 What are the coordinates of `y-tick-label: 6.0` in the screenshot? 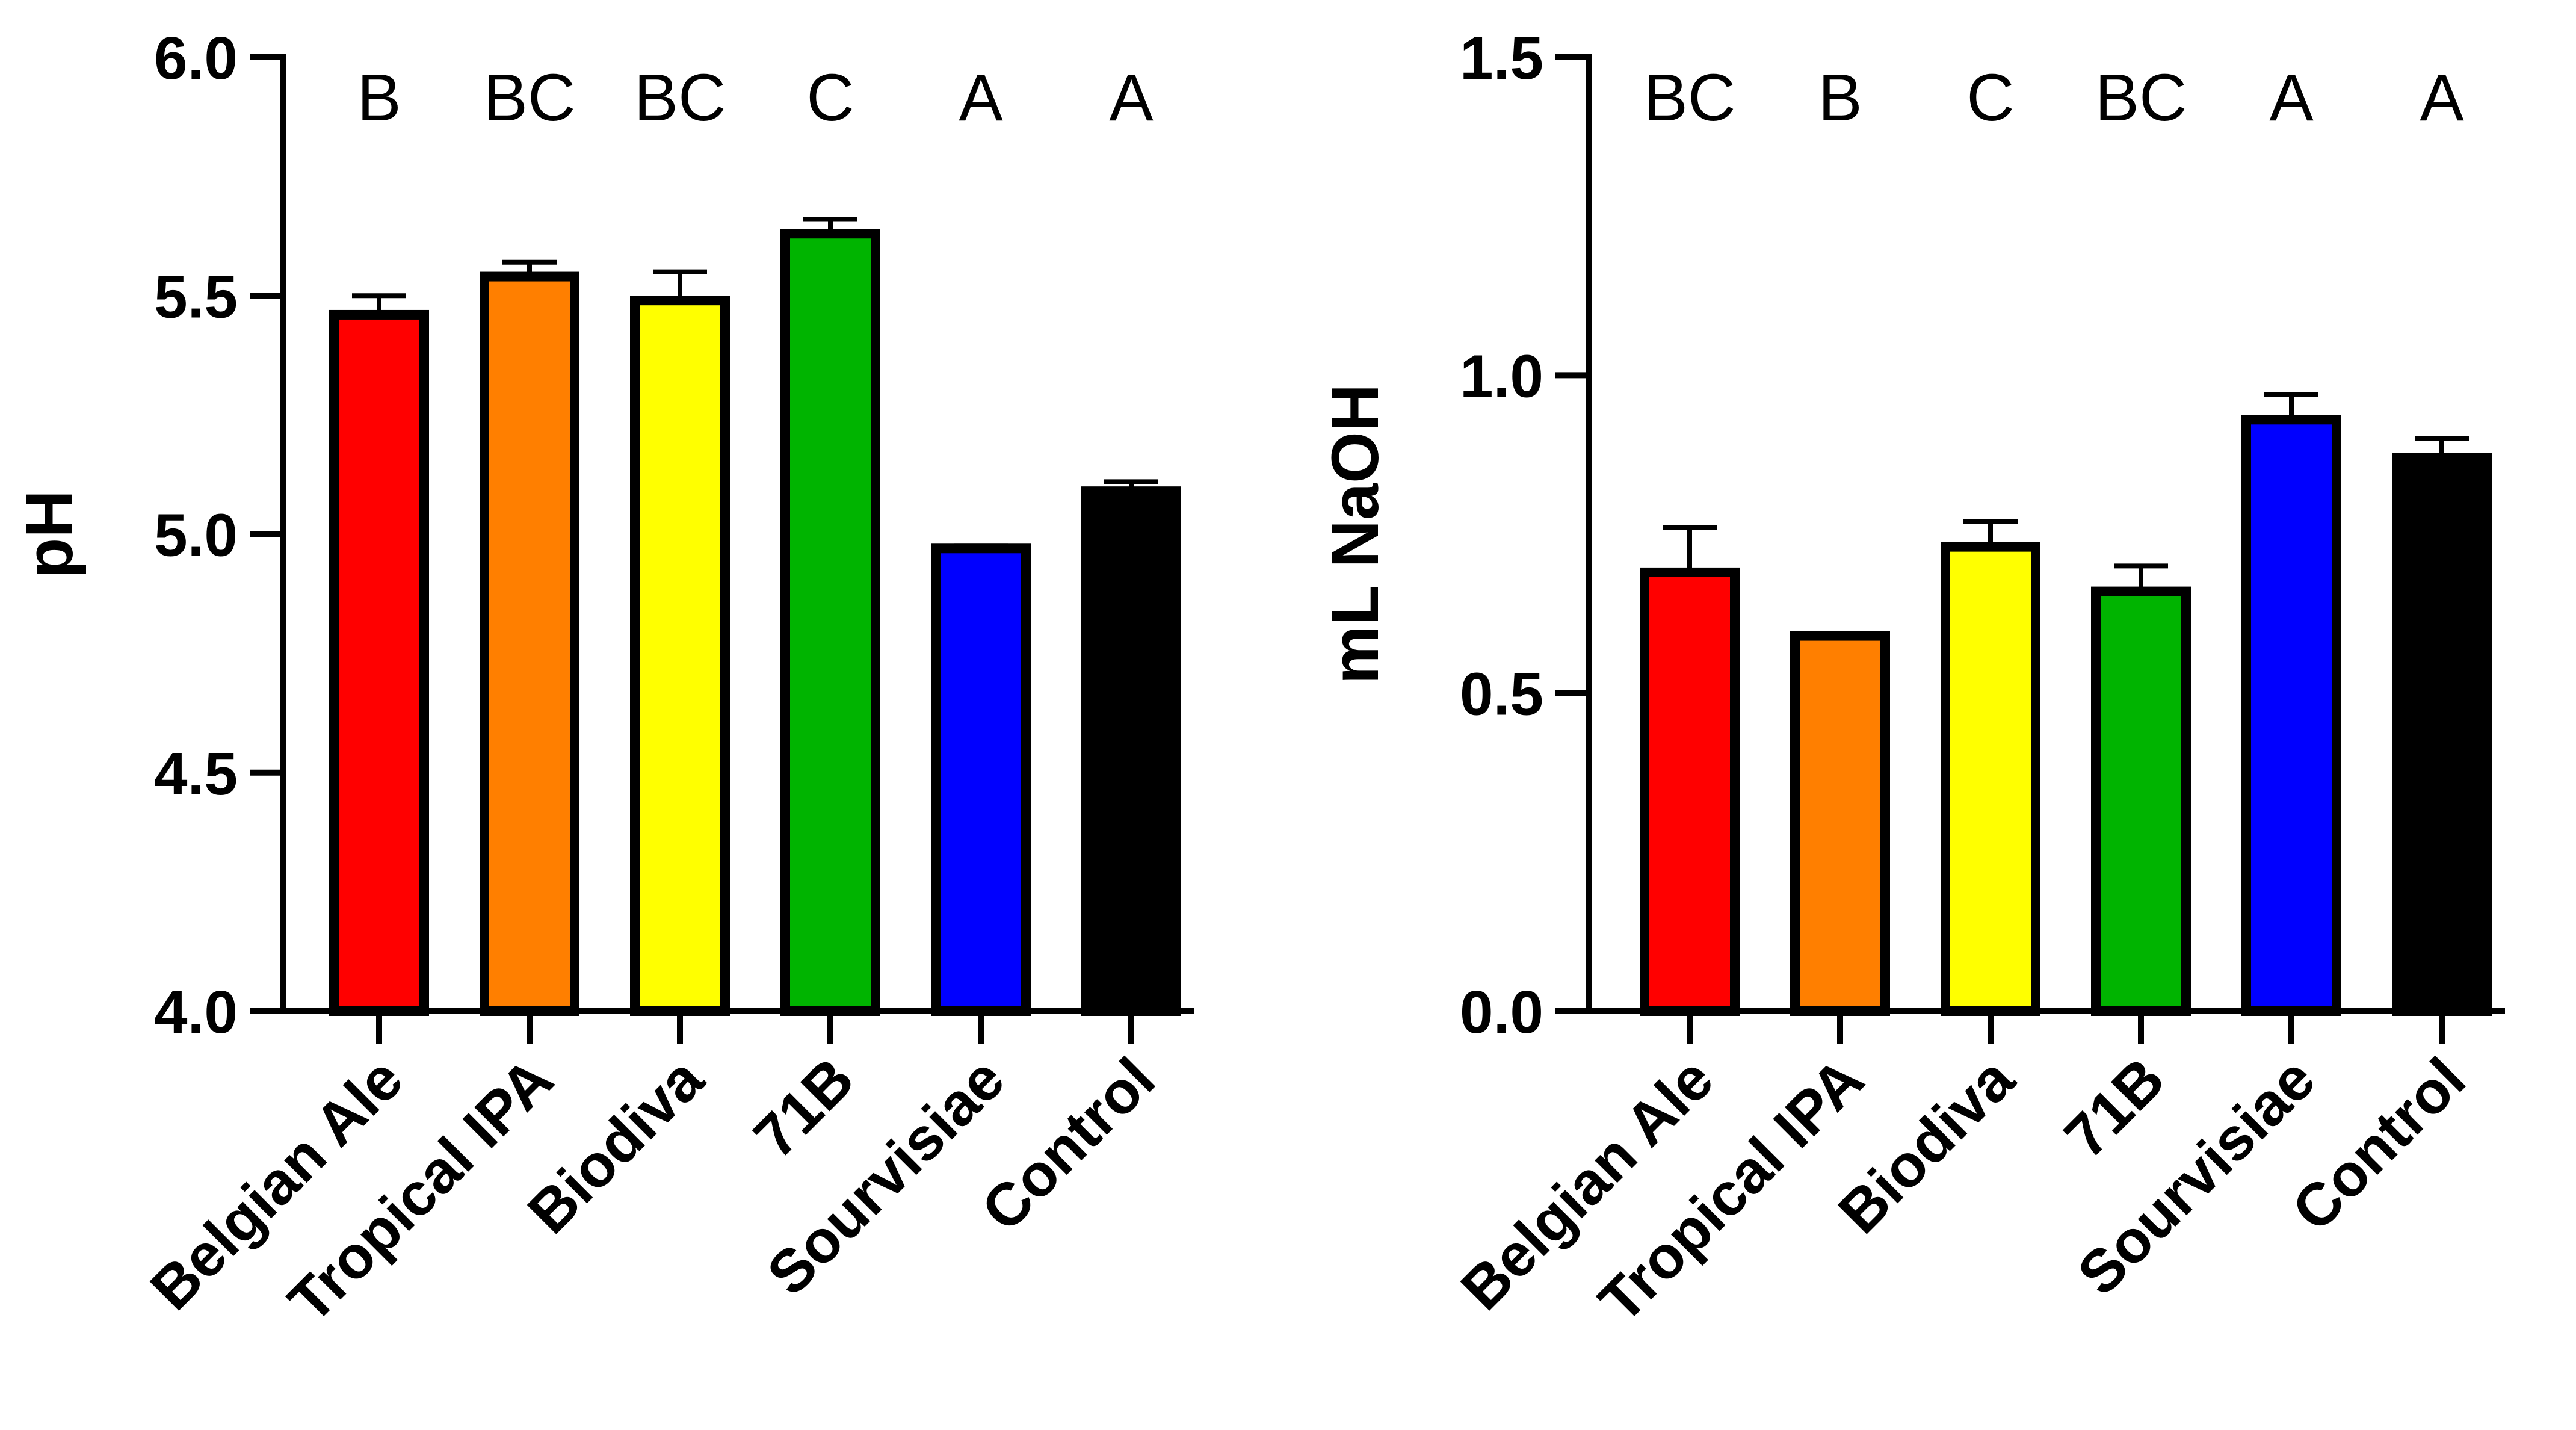 It's located at (196, 58).